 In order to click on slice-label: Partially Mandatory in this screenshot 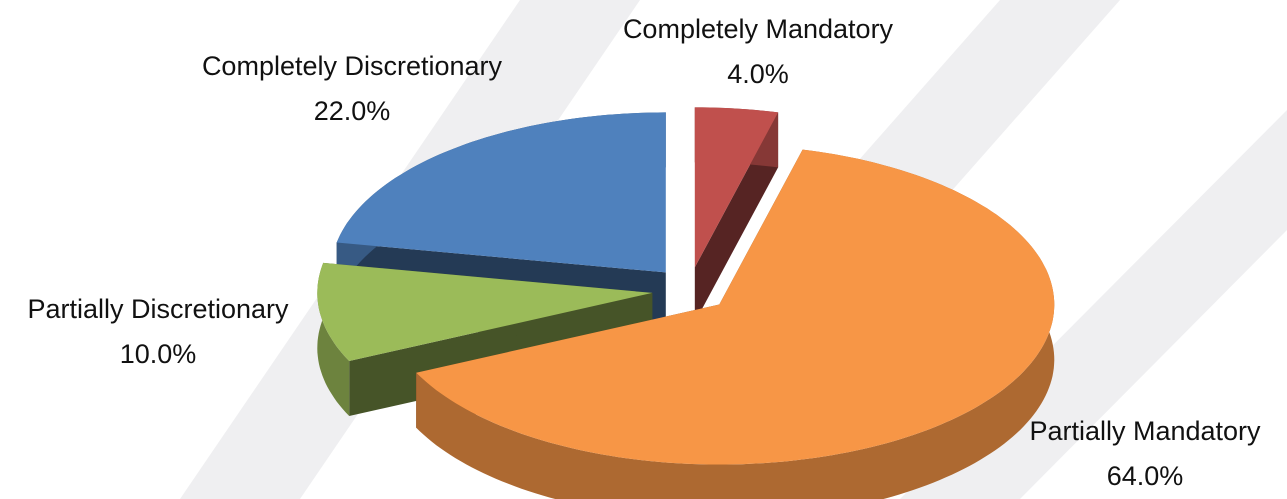, I will do `click(1145, 431)`.